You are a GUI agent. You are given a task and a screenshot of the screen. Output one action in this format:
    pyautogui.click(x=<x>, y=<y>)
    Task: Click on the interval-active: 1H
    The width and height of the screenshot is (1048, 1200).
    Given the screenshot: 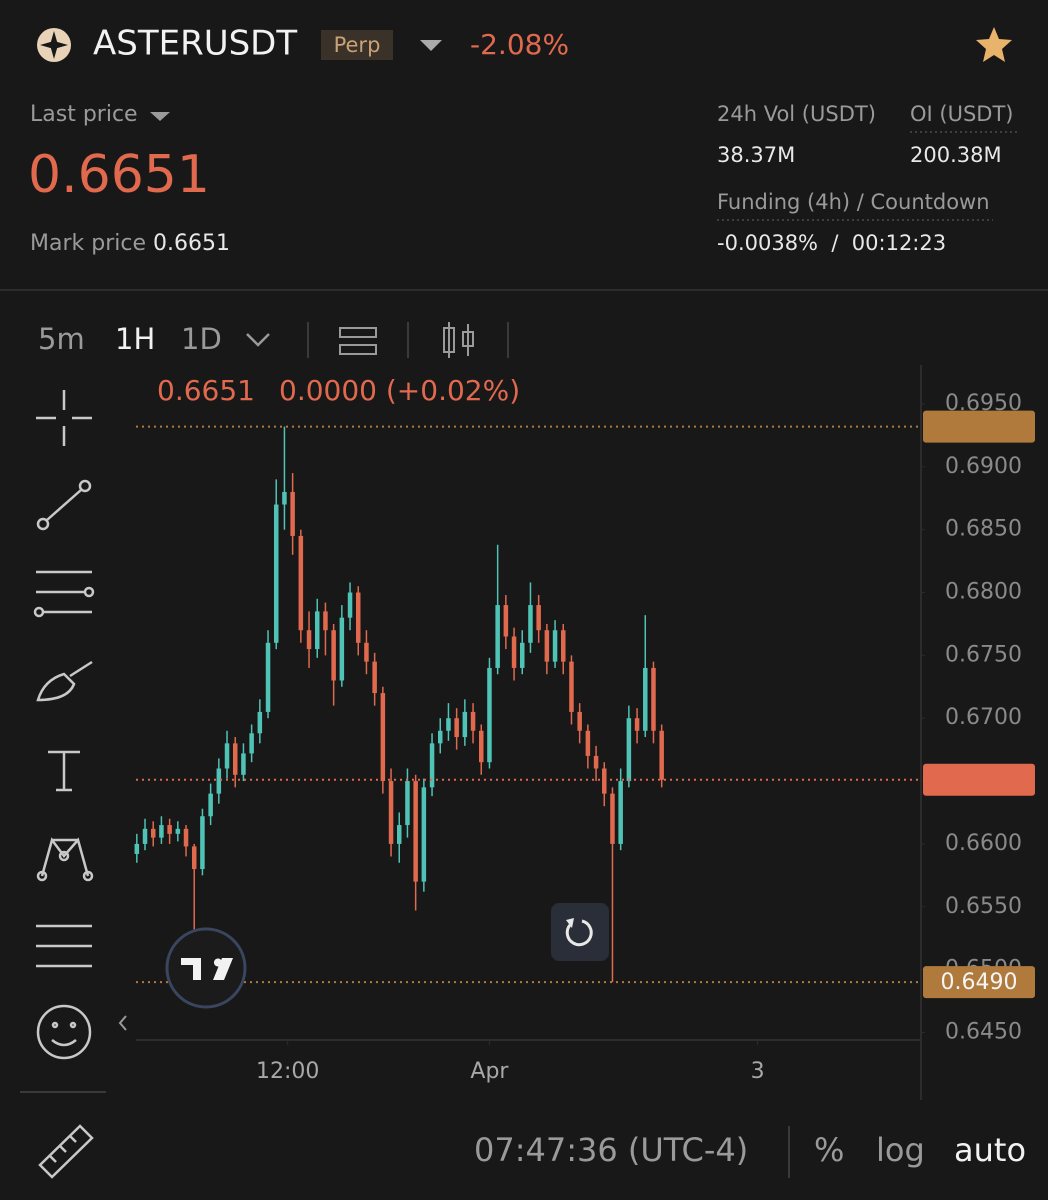 What is the action you would take?
    pyautogui.click(x=135, y=339)
    